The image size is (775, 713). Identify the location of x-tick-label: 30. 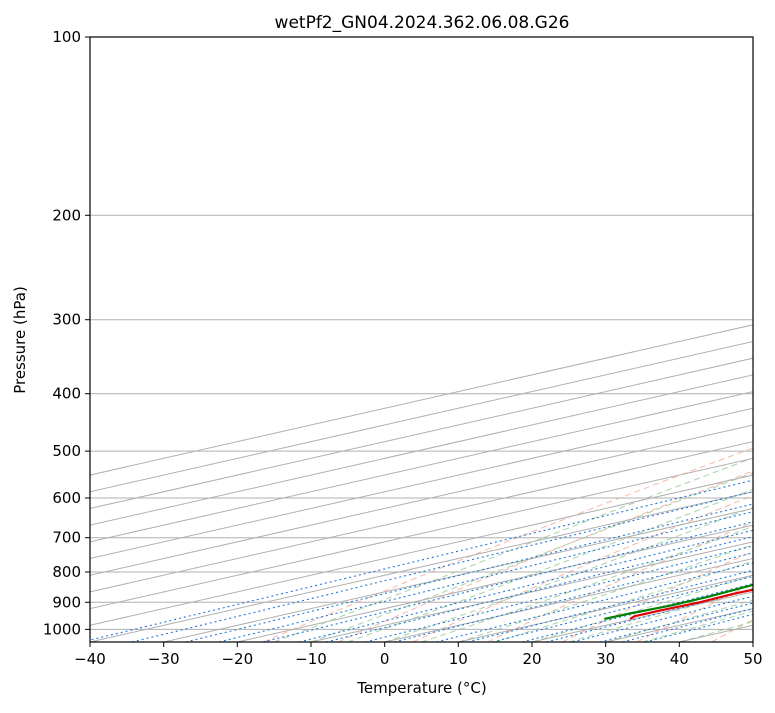
(605, 659).